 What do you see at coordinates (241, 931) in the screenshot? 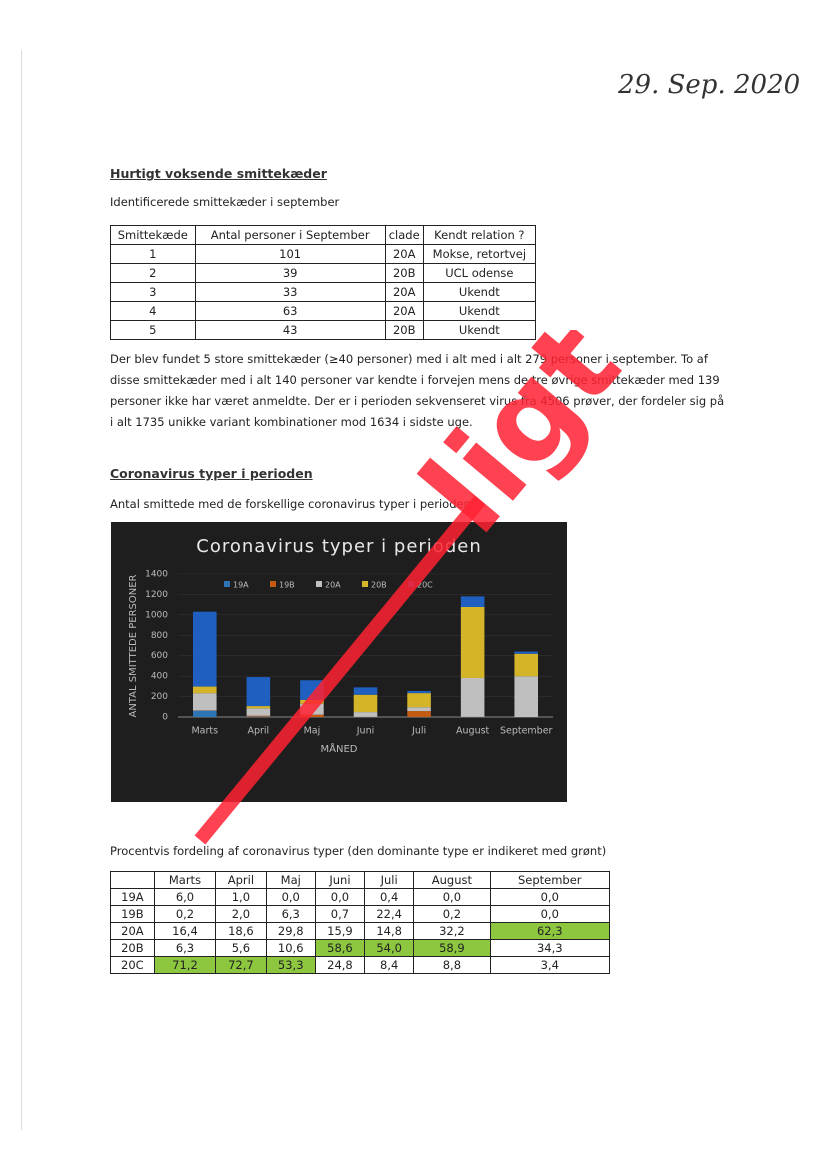
I see `cell: 18,6` at bounding box center [241, 931].